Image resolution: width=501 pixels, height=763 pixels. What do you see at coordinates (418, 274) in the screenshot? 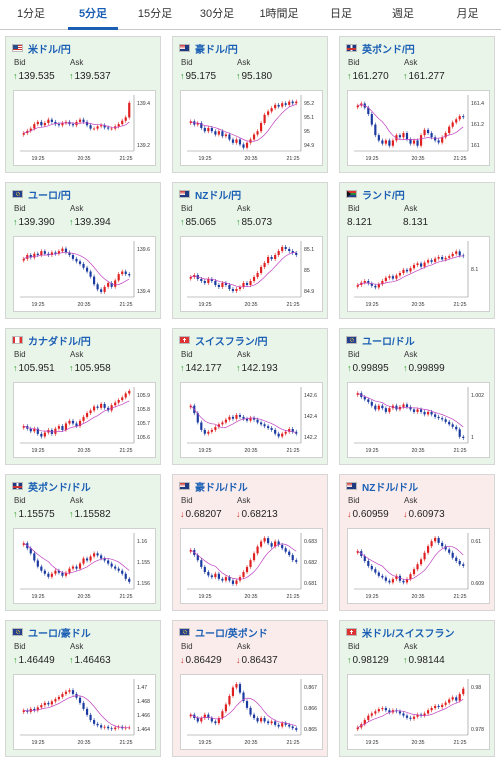
I see `candlestick-chart: 8.1 19:25 20:35 21:25` at bounding box center [418, 274].